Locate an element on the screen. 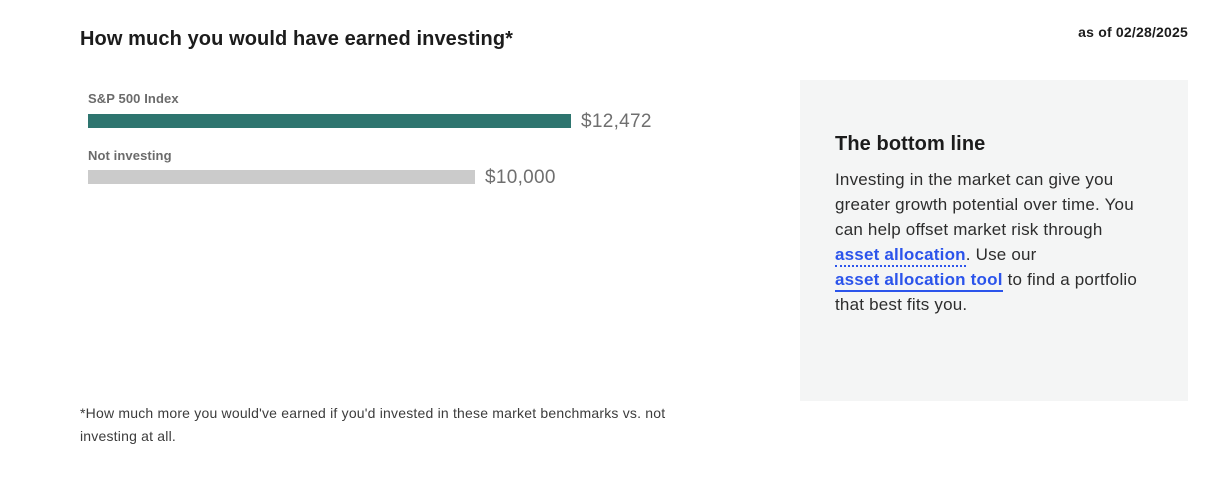 This screenshot has height=497, width=1213. bottom-line-text-part3: to find a portfolio that best fits you. is located at coordinates (986, 292).